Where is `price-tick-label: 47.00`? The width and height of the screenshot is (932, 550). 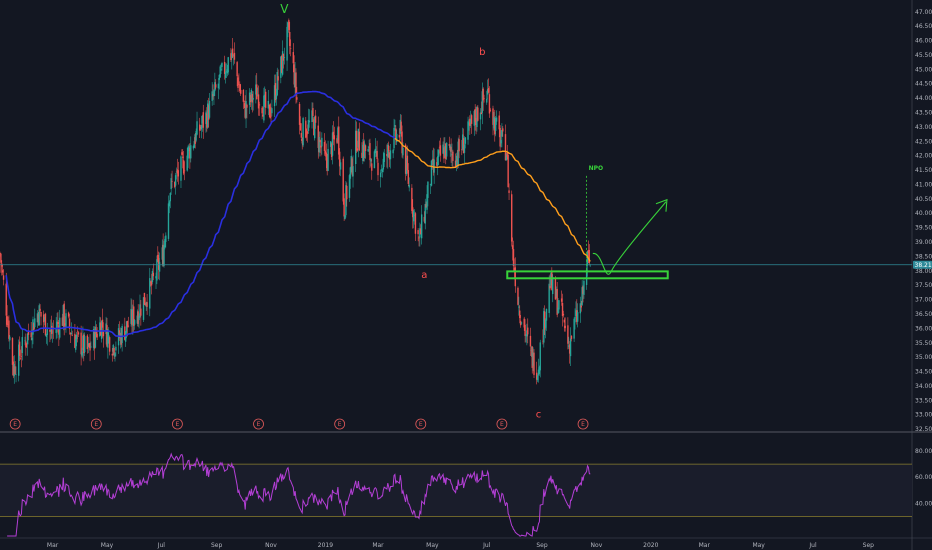
price-tick-label: 47.00 is located at coordinates (923, 12).